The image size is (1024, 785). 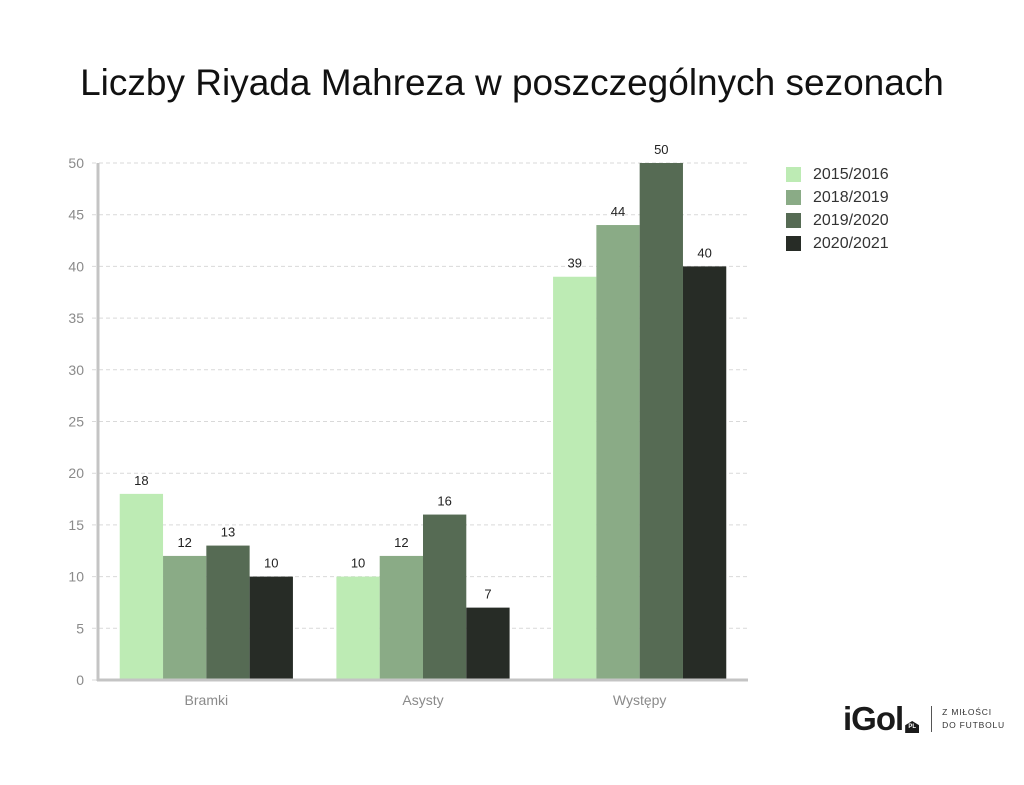 I want to click on bar-value-label: 39, so click(x=574, y=263).